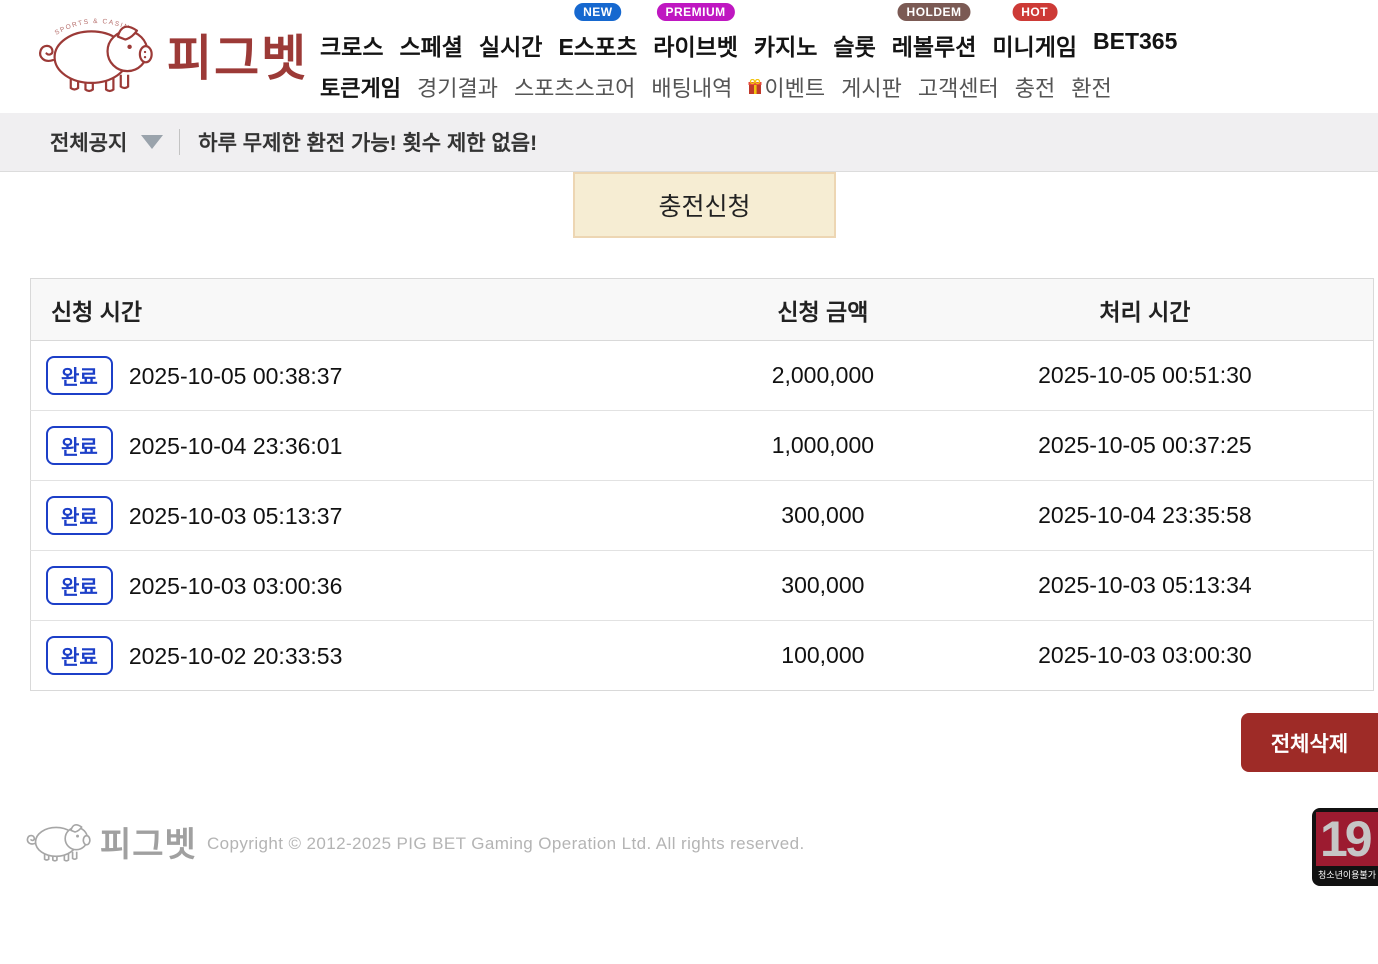 The height and width of the screenshot is (964, 1378). I want to click on pig-logo-icon, so click(59, 841).